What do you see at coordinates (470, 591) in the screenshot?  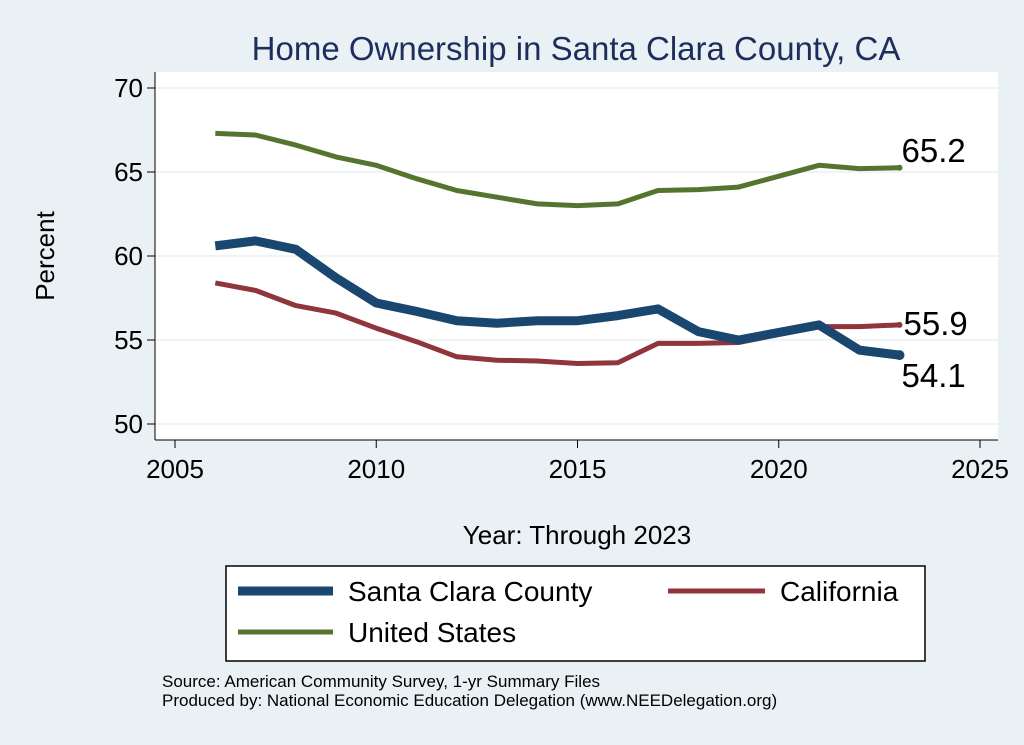 I see `legend-label-santa-clara-county: Santa Clara County` at bounding box center [470, 591].